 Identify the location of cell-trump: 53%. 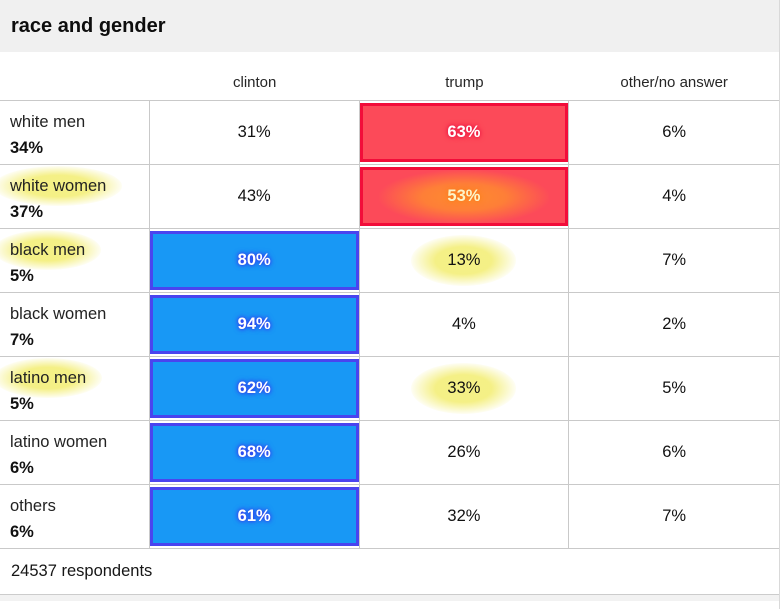
(464, 196).